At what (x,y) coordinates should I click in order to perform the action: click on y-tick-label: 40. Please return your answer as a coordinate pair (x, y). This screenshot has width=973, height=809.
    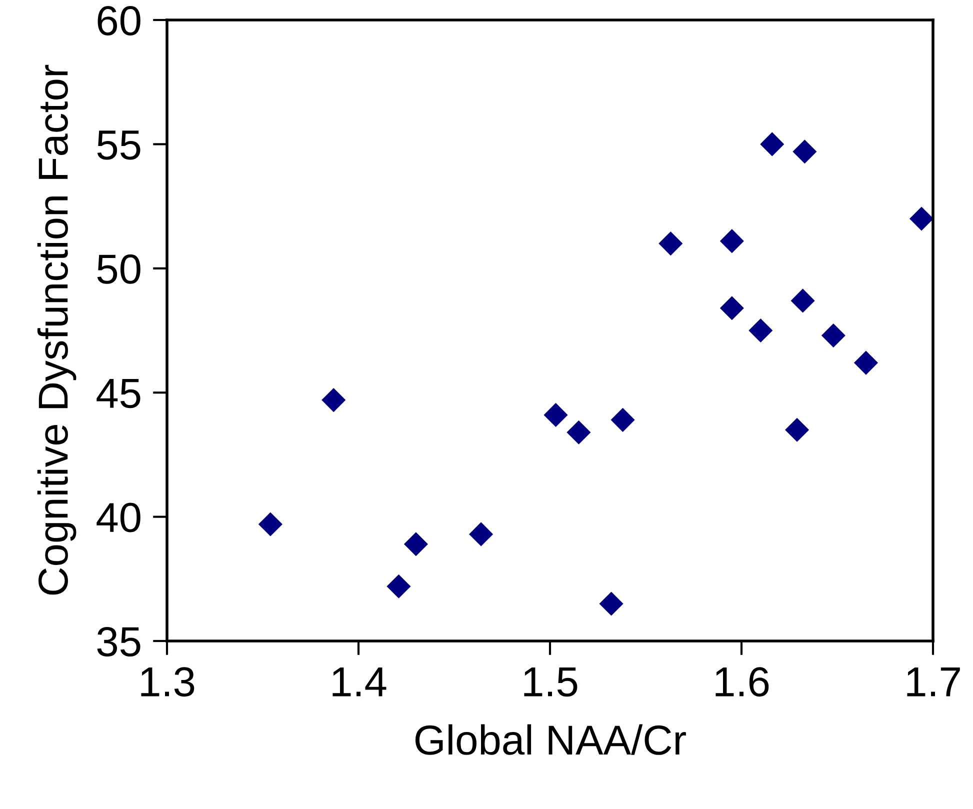
    Looking at the image, I should click on (118, 517).